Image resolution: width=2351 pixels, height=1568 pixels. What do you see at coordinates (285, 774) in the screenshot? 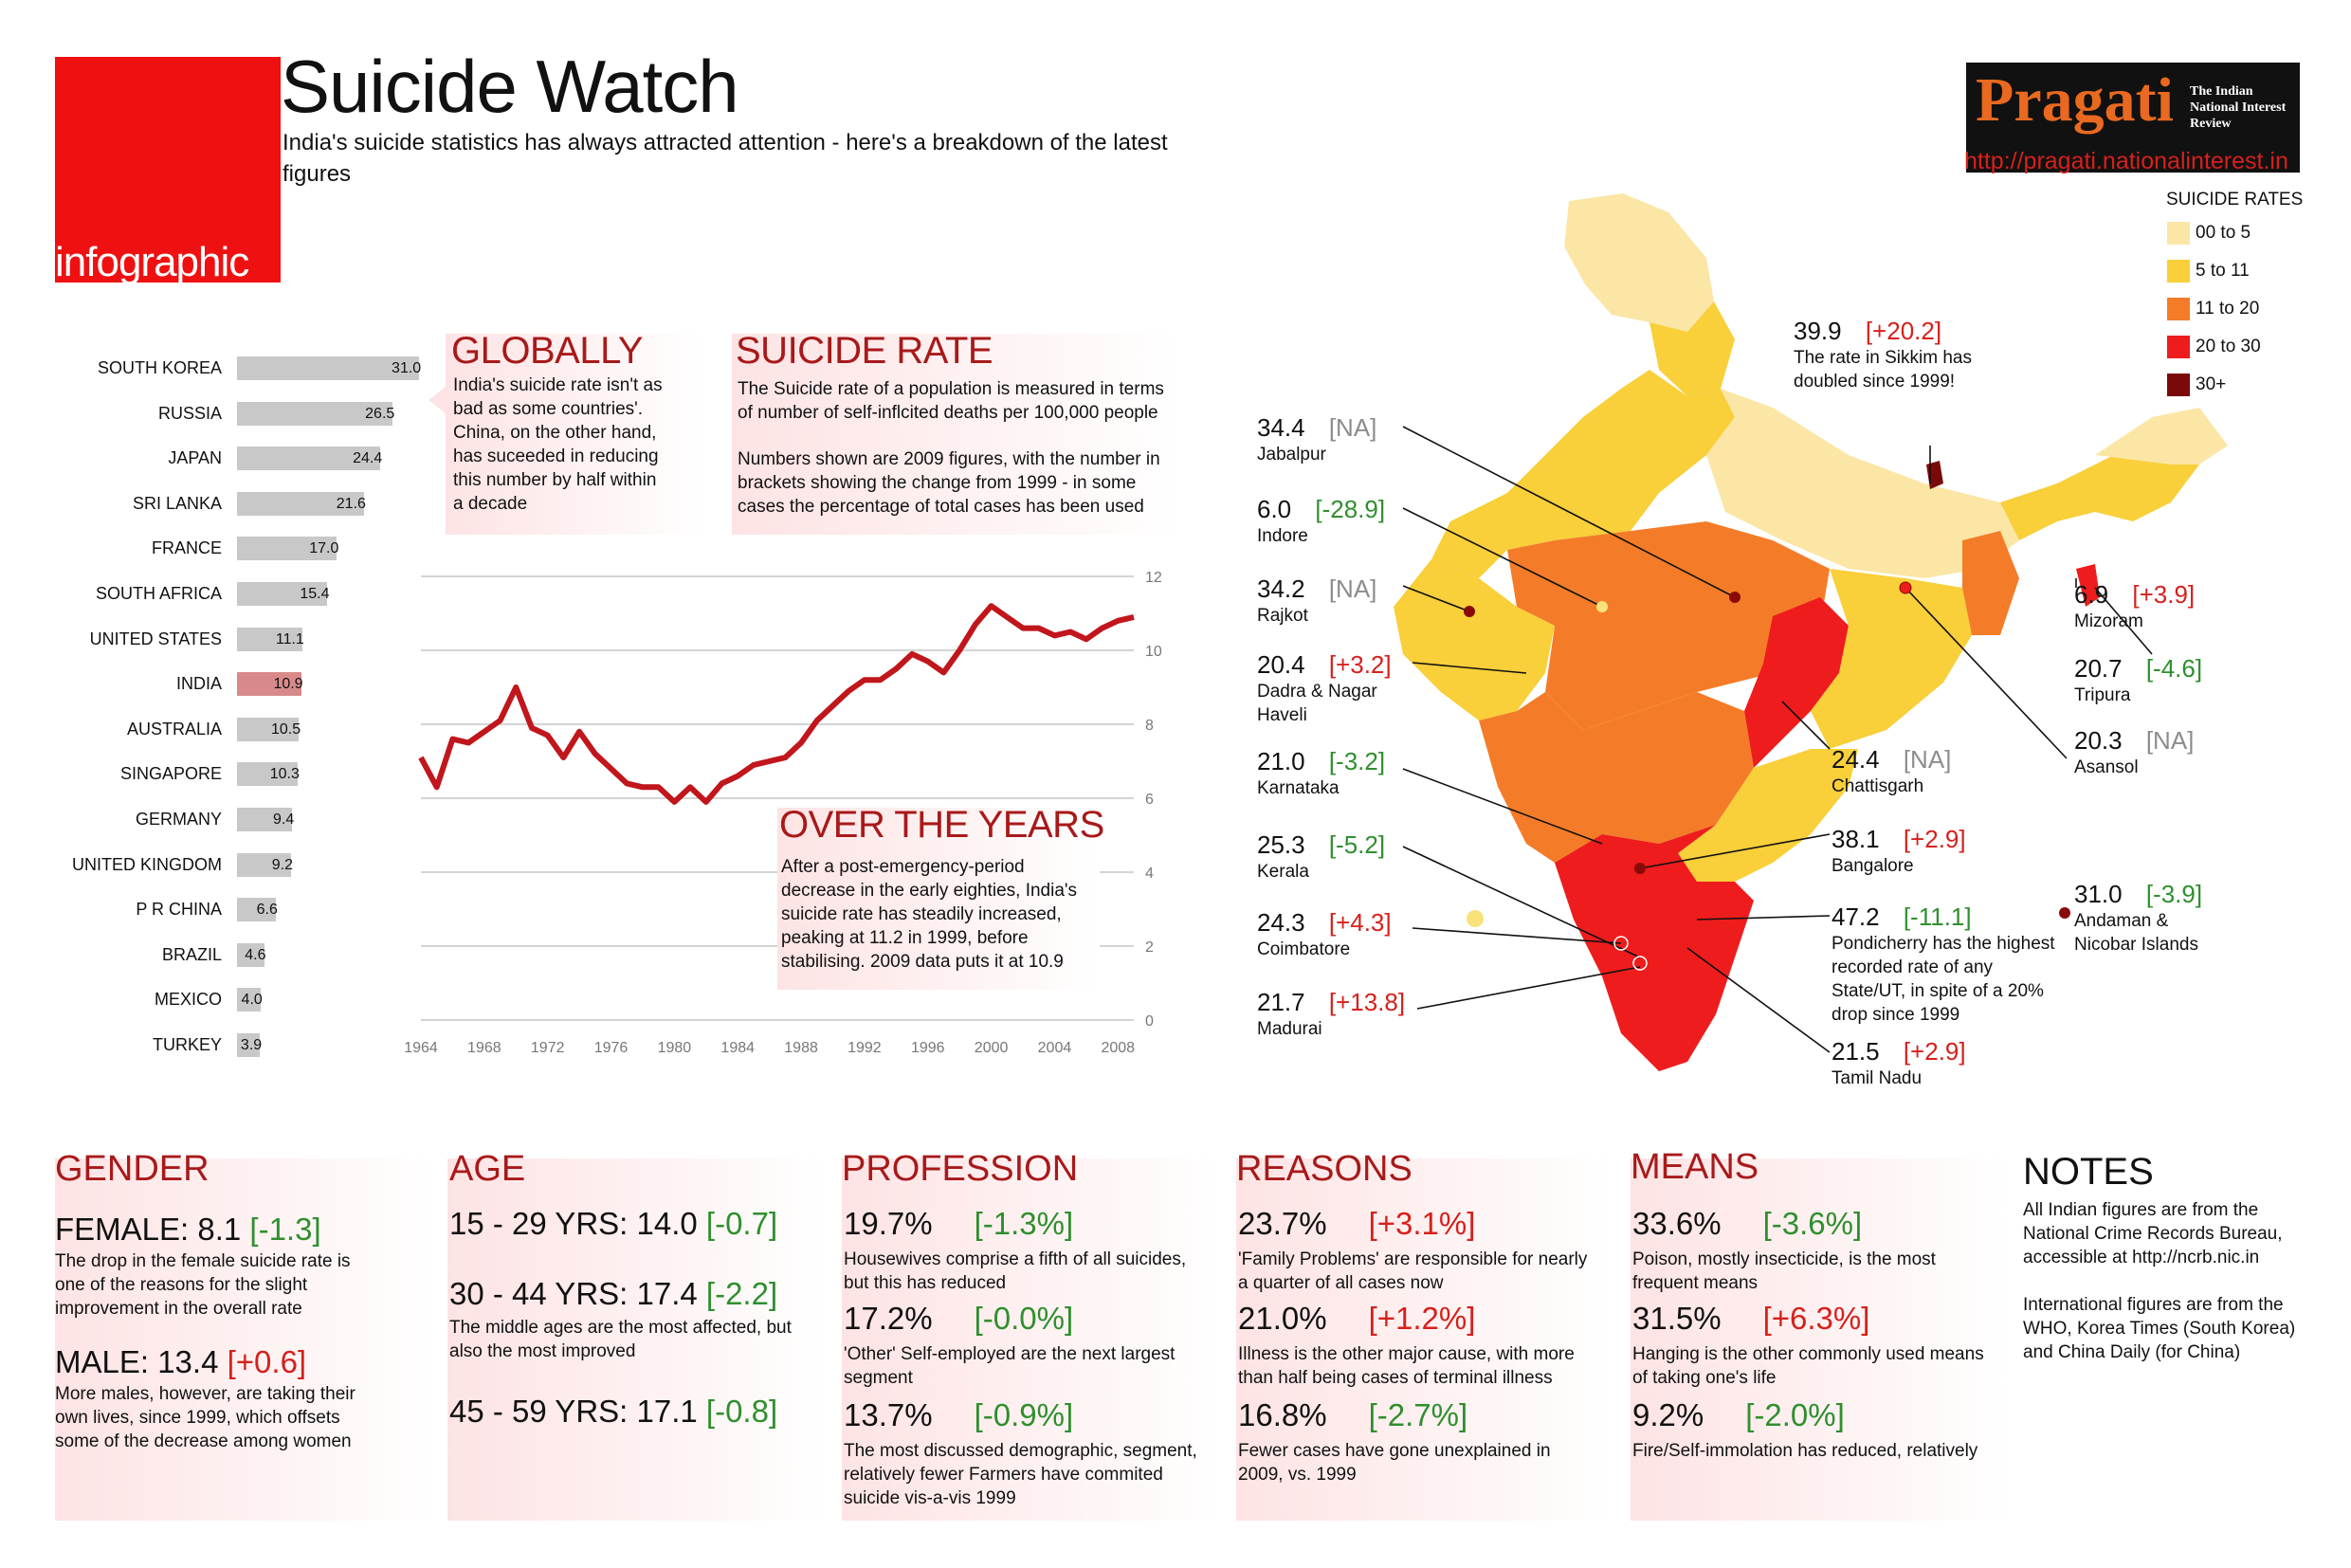
I see `bar-value-label: 10.3` at bounding box center [285, 774].